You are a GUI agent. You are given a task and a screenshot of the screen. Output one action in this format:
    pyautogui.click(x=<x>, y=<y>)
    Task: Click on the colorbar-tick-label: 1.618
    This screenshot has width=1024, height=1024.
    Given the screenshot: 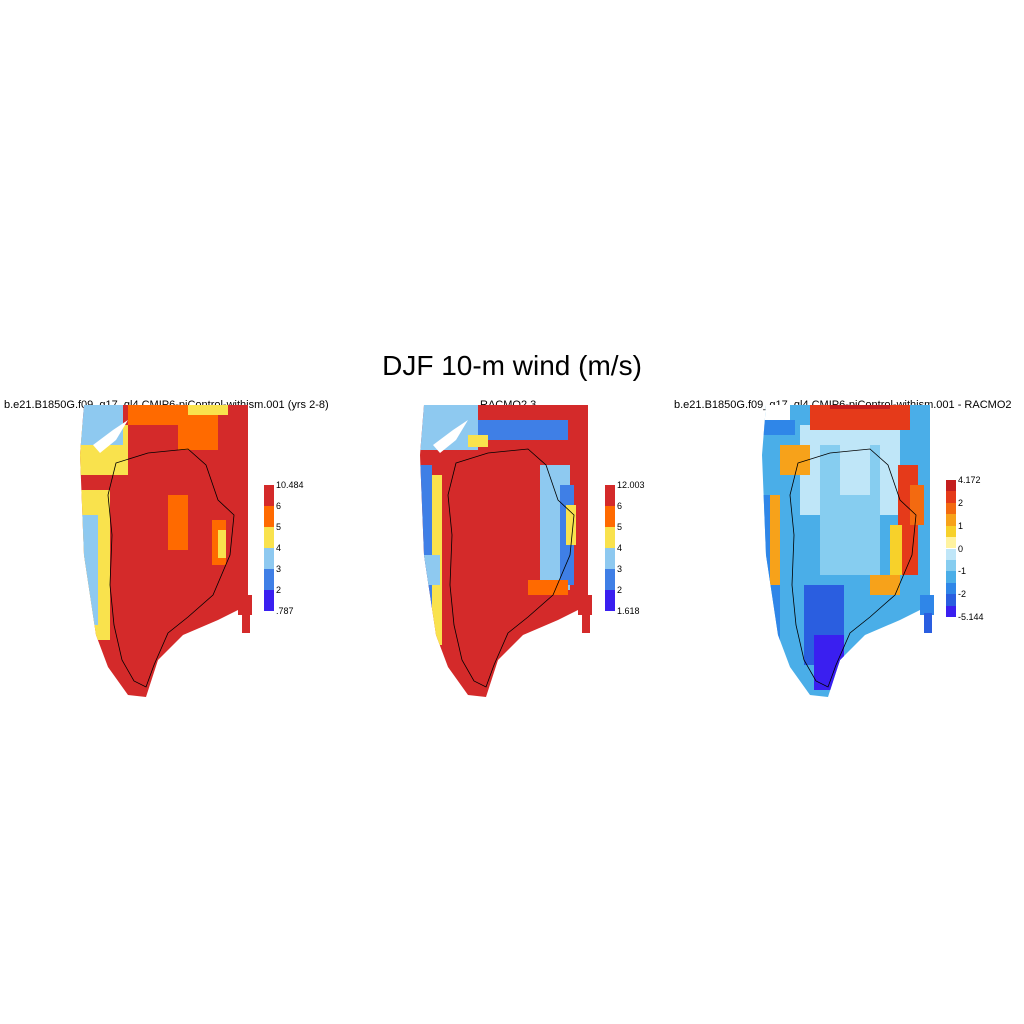 What is the action you would take?
    pyautogui.click(x=628, y=611)
    